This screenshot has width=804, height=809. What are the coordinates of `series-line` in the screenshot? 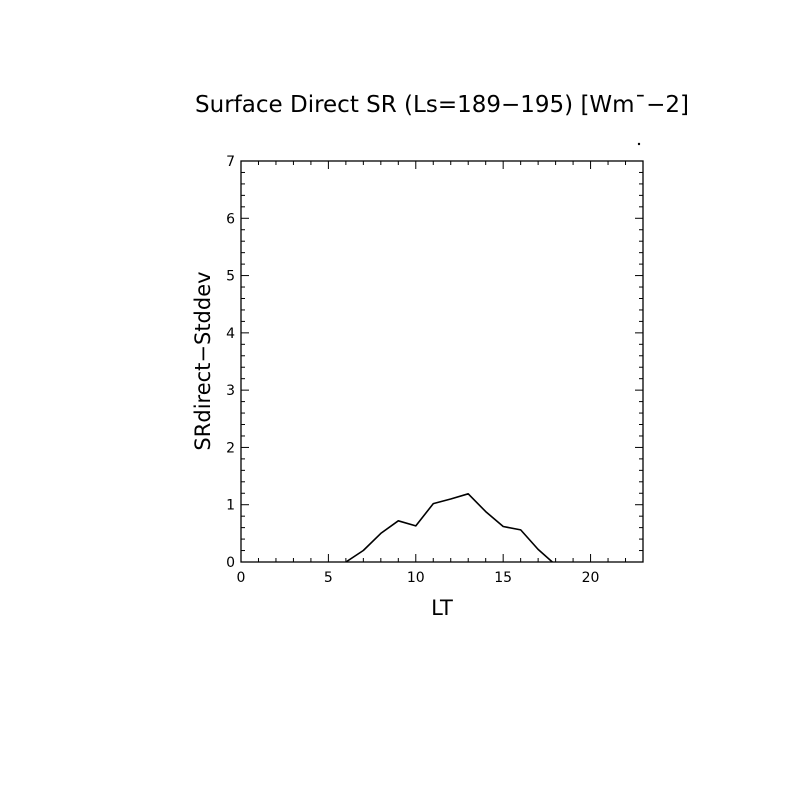 It's located at (449, 527).